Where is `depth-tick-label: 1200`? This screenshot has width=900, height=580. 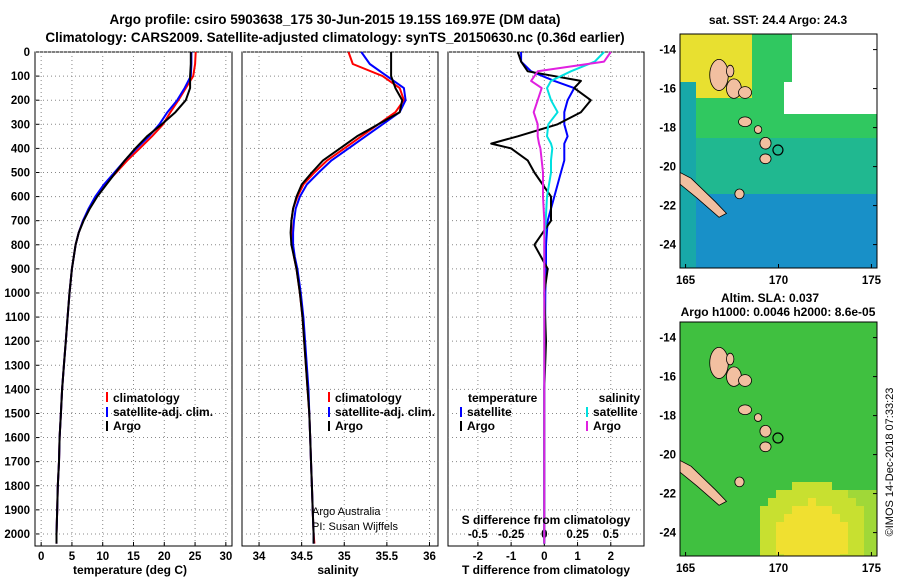
depth-tick-label: 1200 is located at coordinates (17, 342).